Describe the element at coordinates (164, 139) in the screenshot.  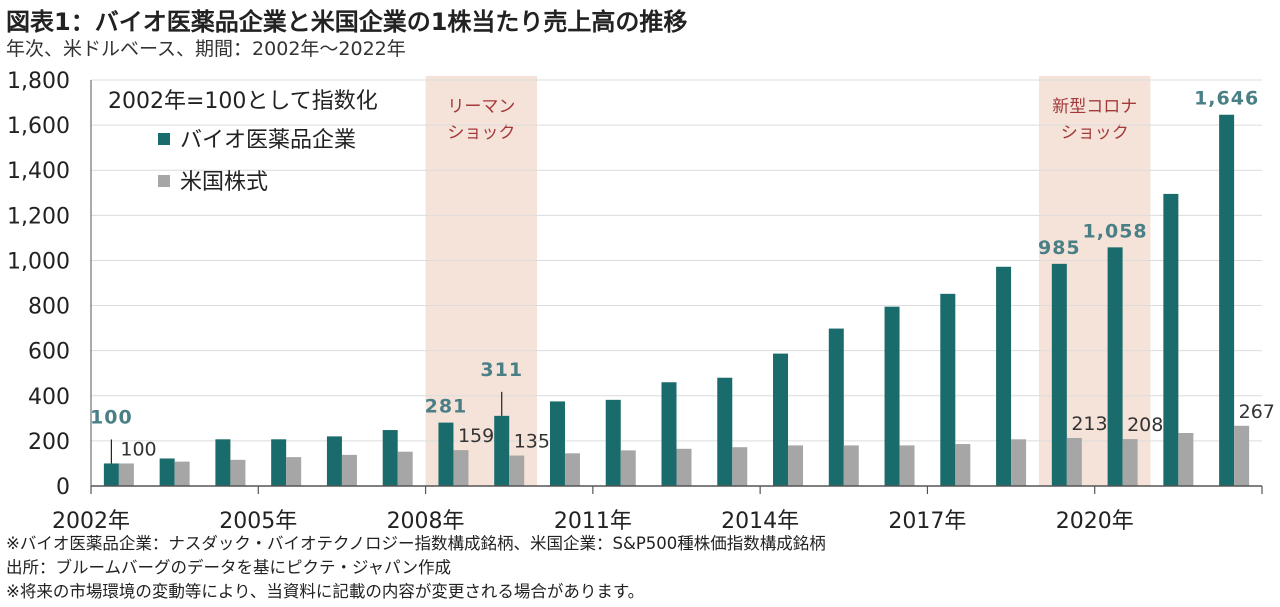
I see `legend-swatch-bio` at that location.